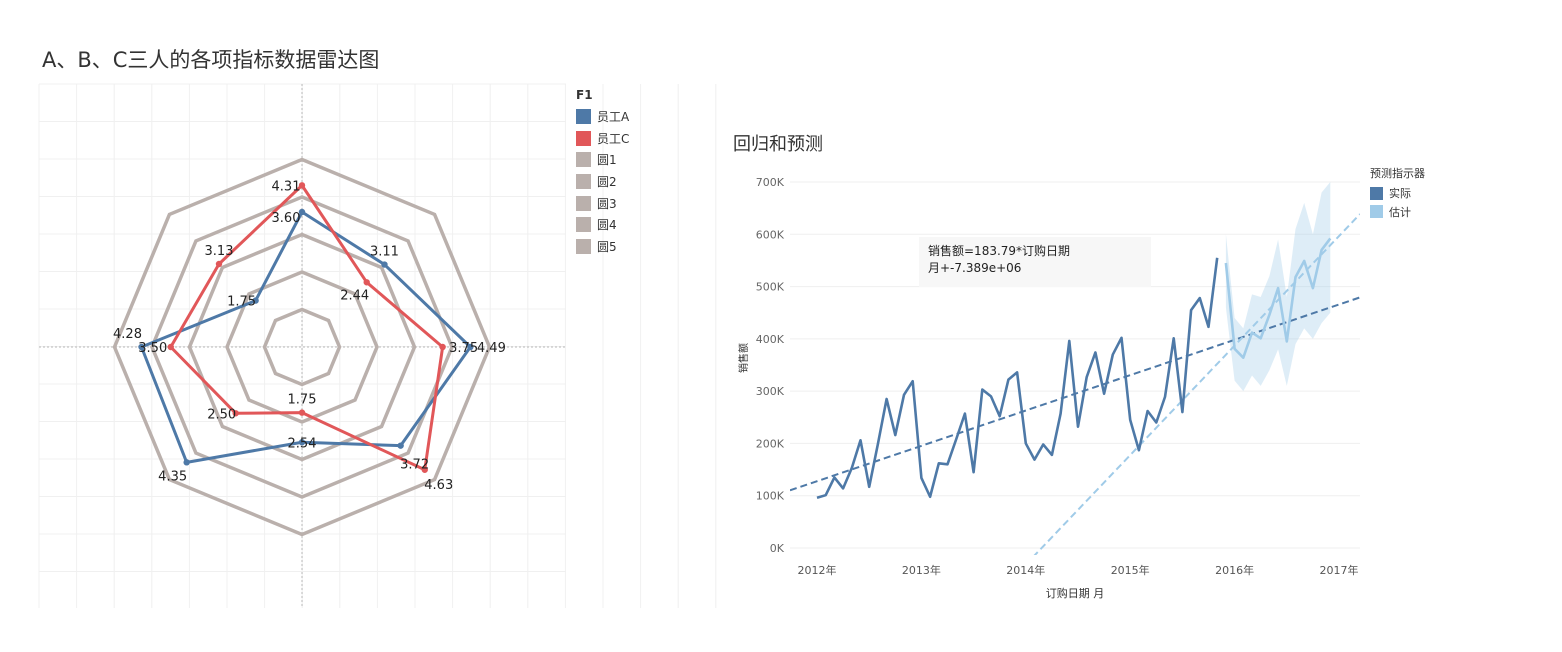 Image resolution: width=1562 pixels, height=652 pixels. Describe the element at coordinates (1025, 570) in the screenshot. I see `x-tick-label: 2014年` at that location.